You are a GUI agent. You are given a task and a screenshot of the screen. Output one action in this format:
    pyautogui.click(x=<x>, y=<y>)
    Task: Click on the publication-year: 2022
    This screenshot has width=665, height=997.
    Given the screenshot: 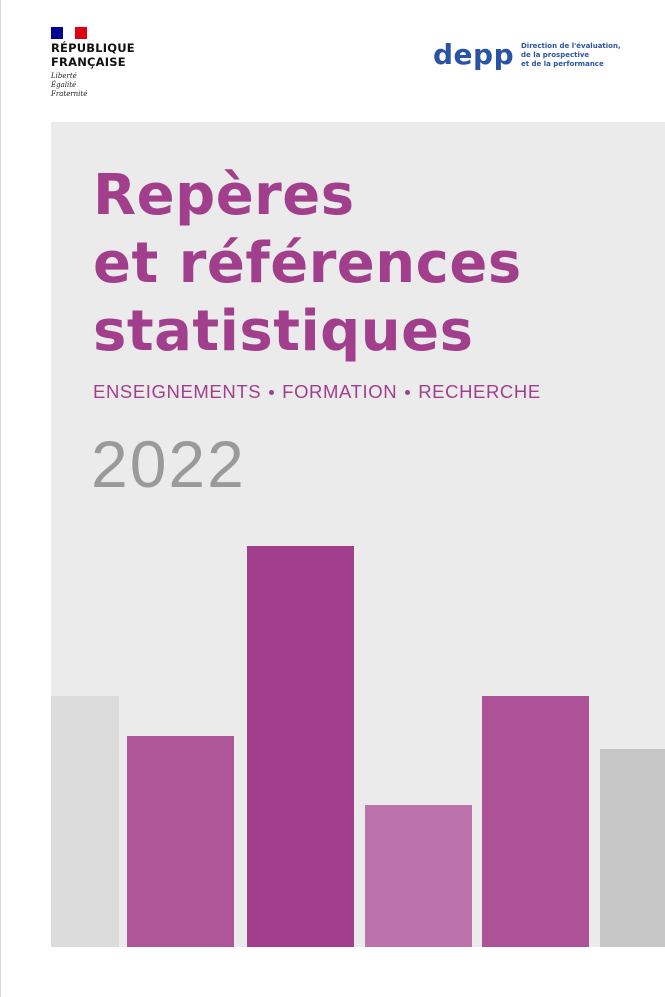 What is the action you would take?
    pyautogui.click(x=168, y=464)
    